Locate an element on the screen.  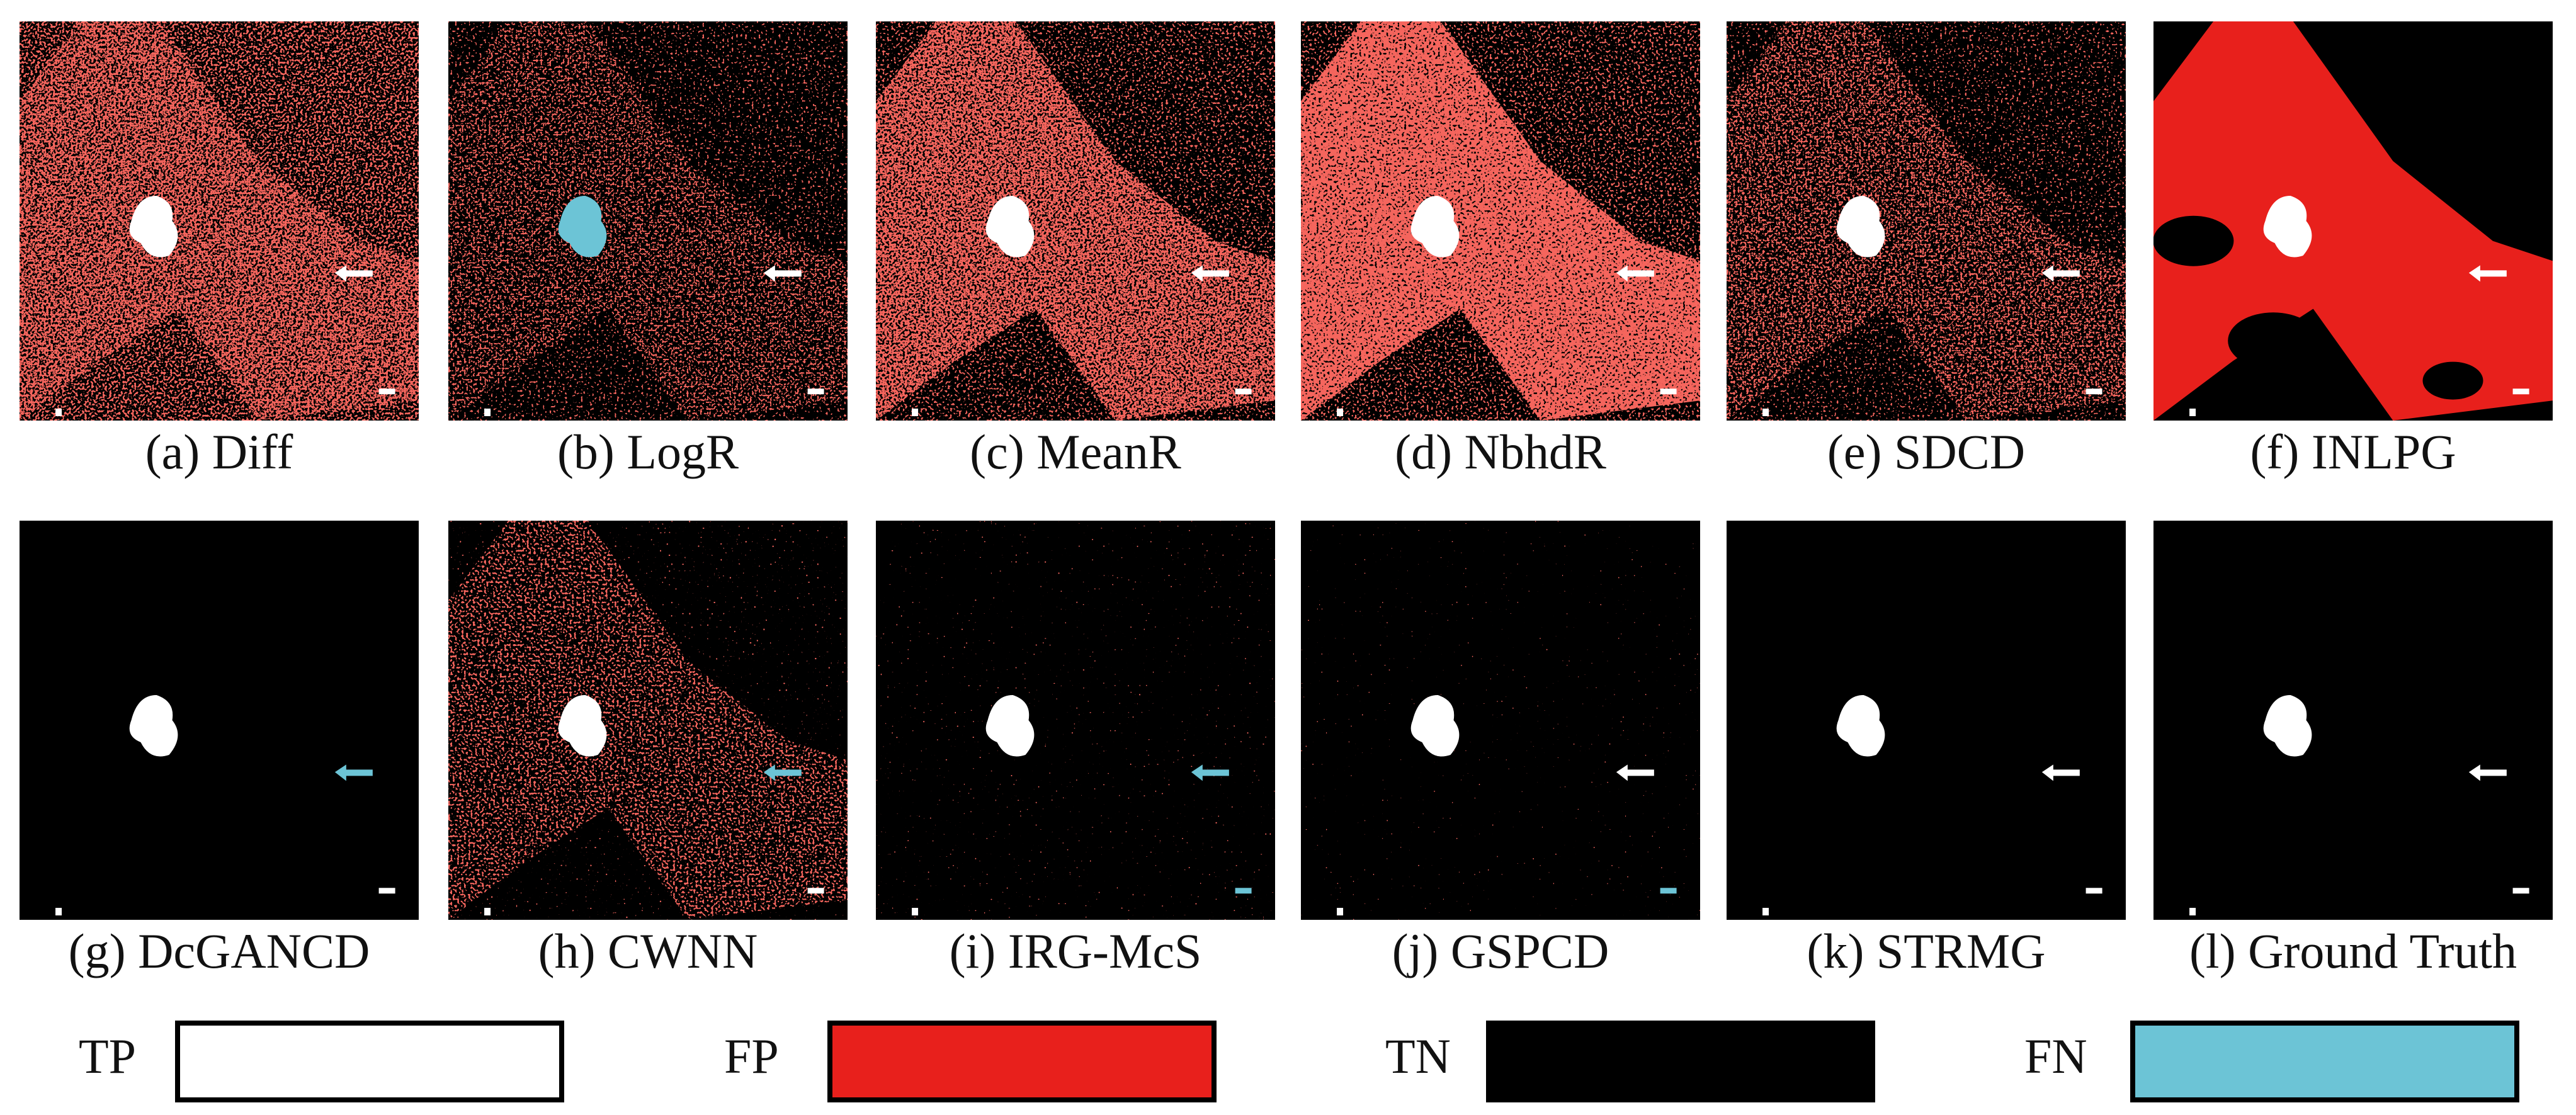
panel-label: (c) MeanR is located at coordinates (1075, 451).